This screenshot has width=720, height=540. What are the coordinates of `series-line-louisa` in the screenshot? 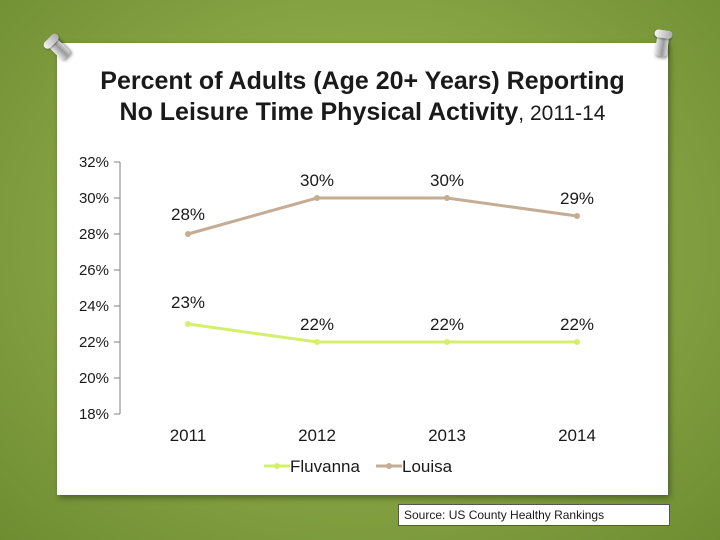 It's located at (382, 216).